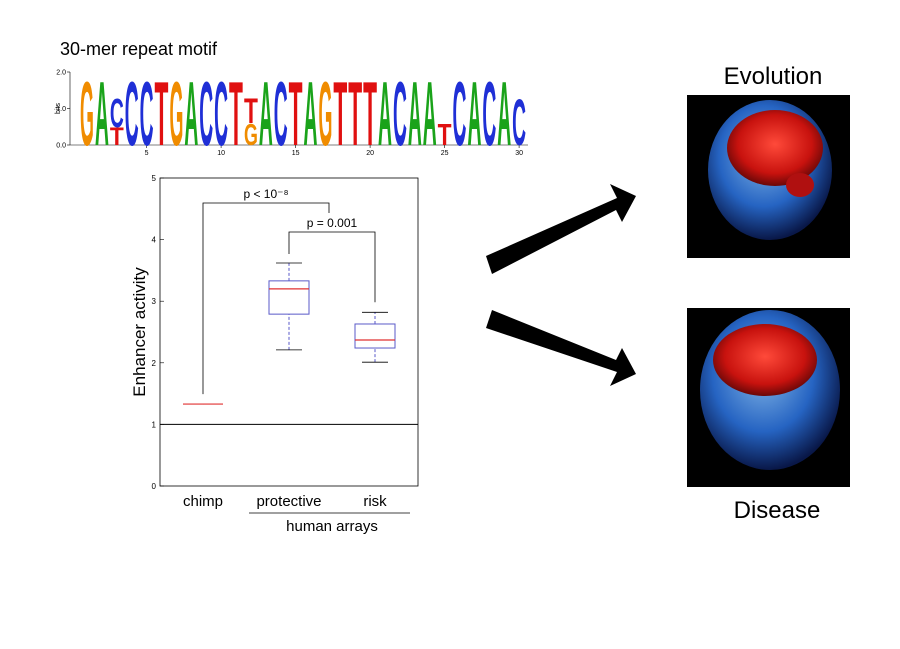 The image size is (900, 649). What do you see at coordinates (375, 501) in the screenshot?
I see `x-tick-label: risk` at bounding box center [375, 501].